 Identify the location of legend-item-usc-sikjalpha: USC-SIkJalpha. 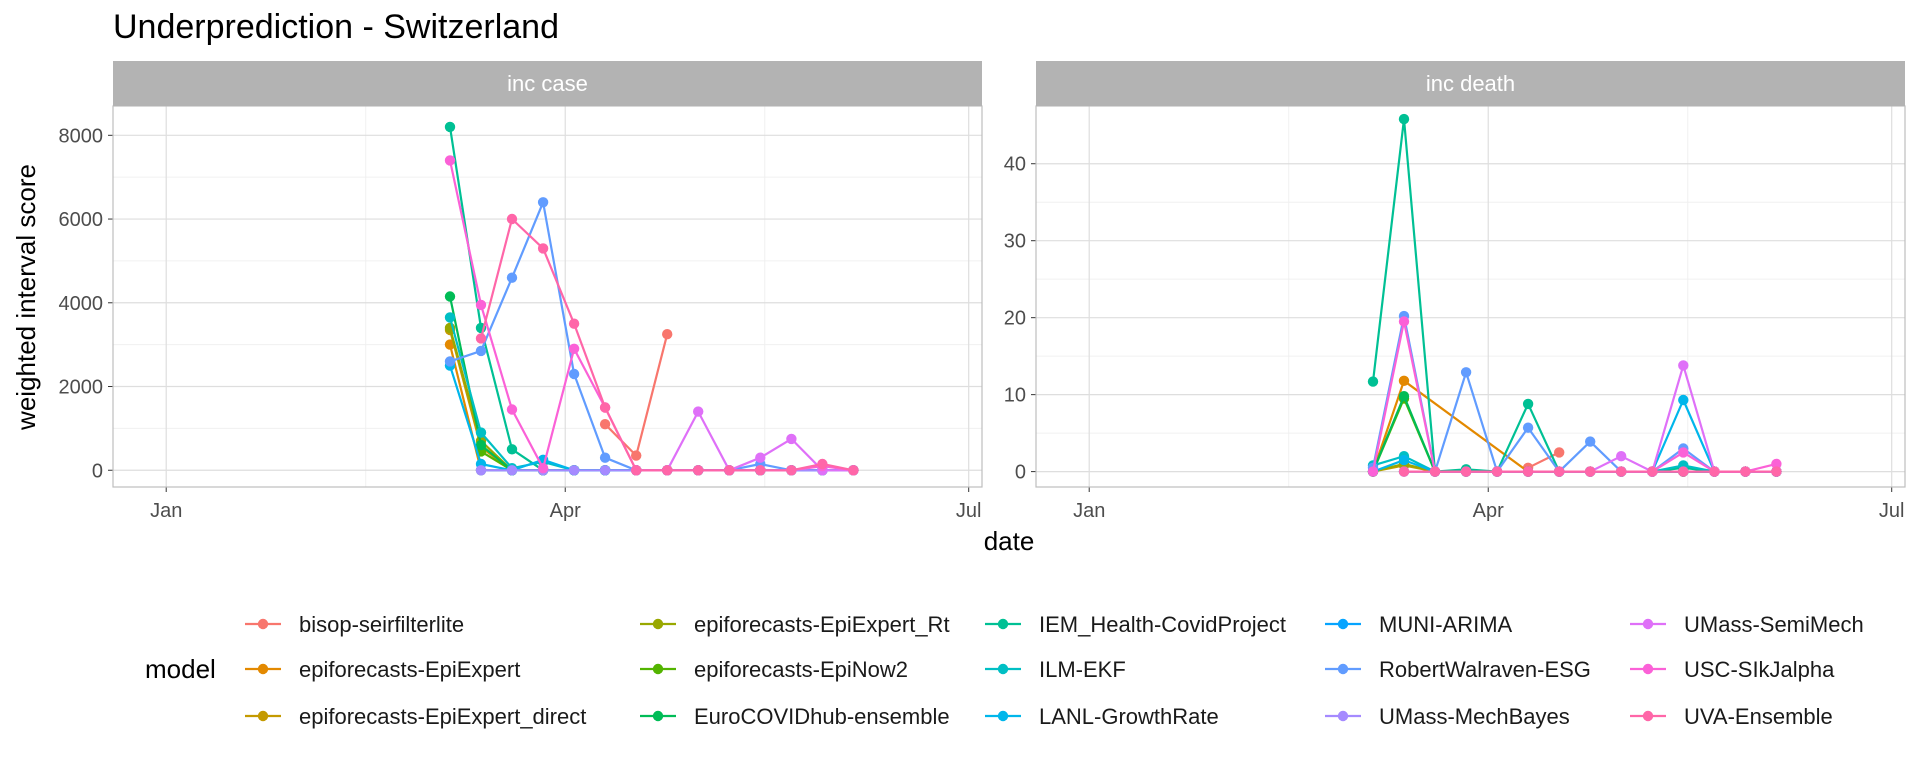
(1732, 669).